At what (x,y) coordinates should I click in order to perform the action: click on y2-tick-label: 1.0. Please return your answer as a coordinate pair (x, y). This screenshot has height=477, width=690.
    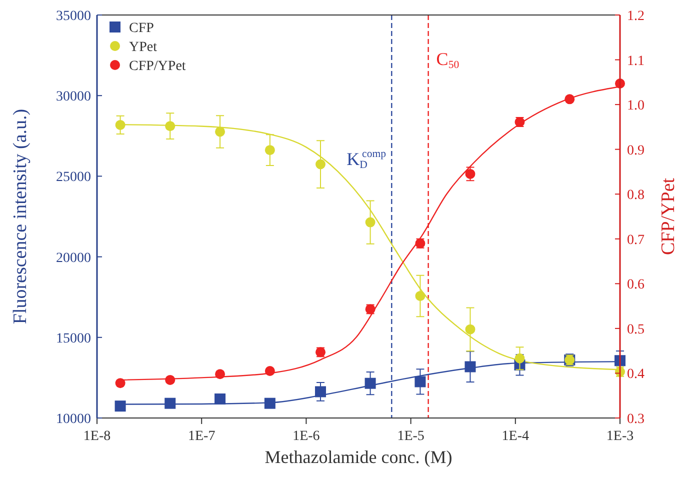
    Looking at the image, I should click on (635, 106).